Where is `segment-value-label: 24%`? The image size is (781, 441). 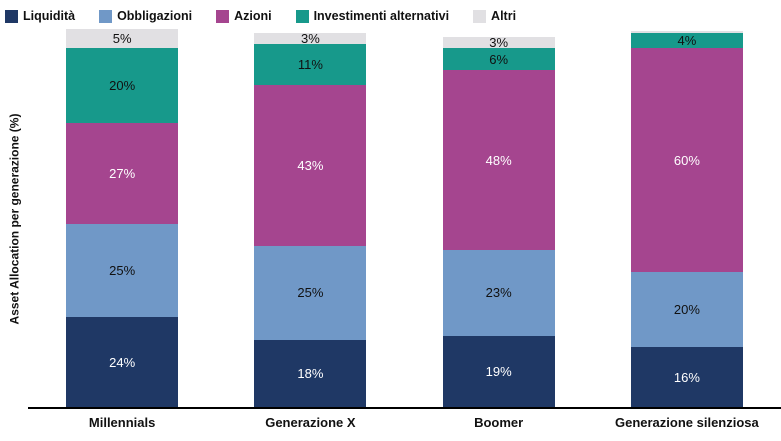
segment-value-label: 24% is located at coordinates (122, 362).